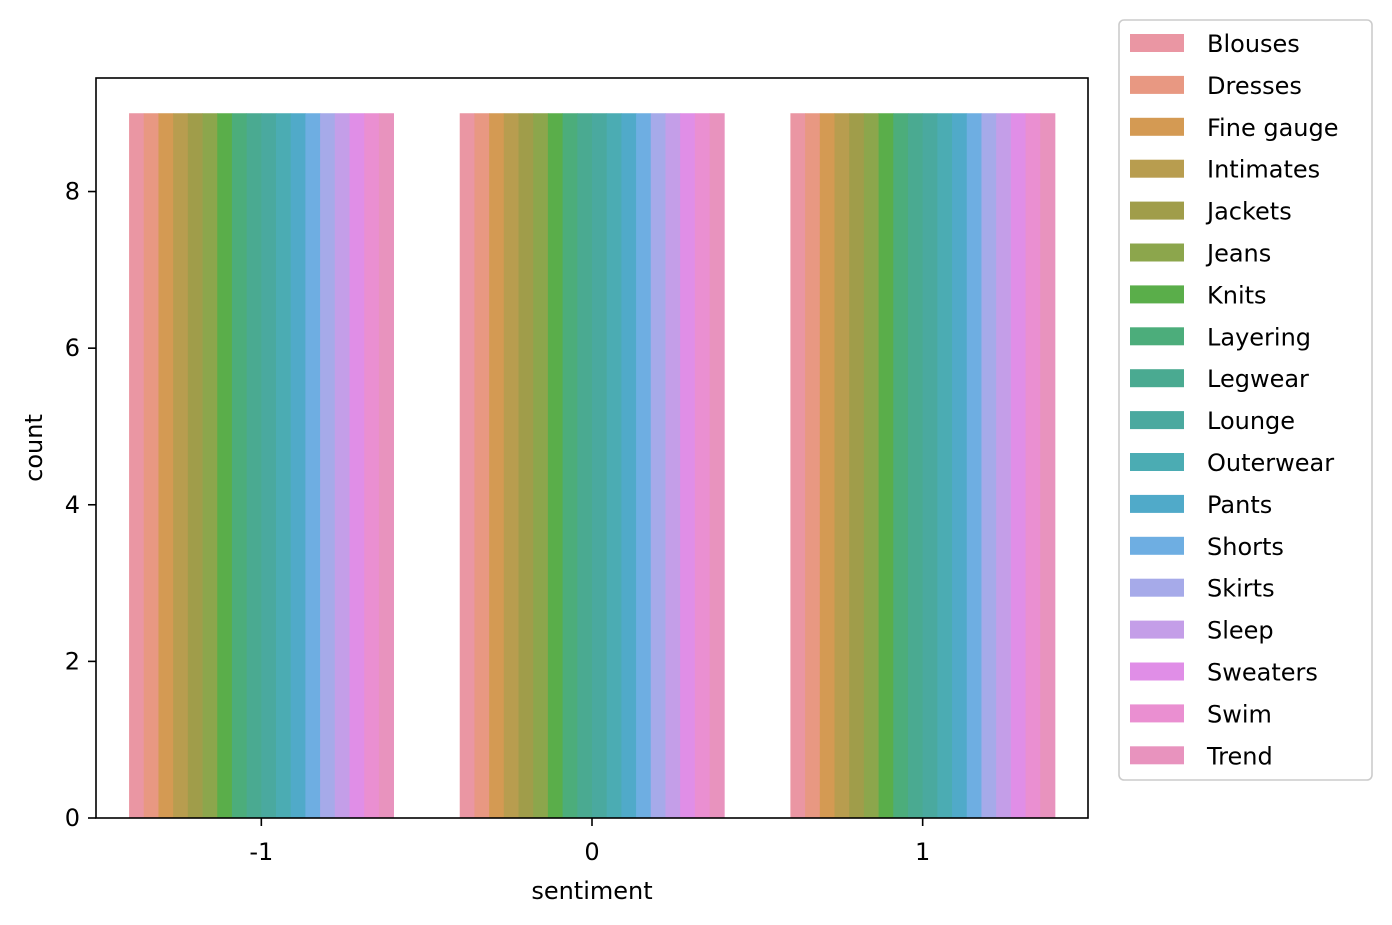 This screenshot has height=925, width=1392. What do you see at coordinates (1238, 254) in the screenshot?
I see `legend-label: Jeans` at bounding box center [1238, 254].